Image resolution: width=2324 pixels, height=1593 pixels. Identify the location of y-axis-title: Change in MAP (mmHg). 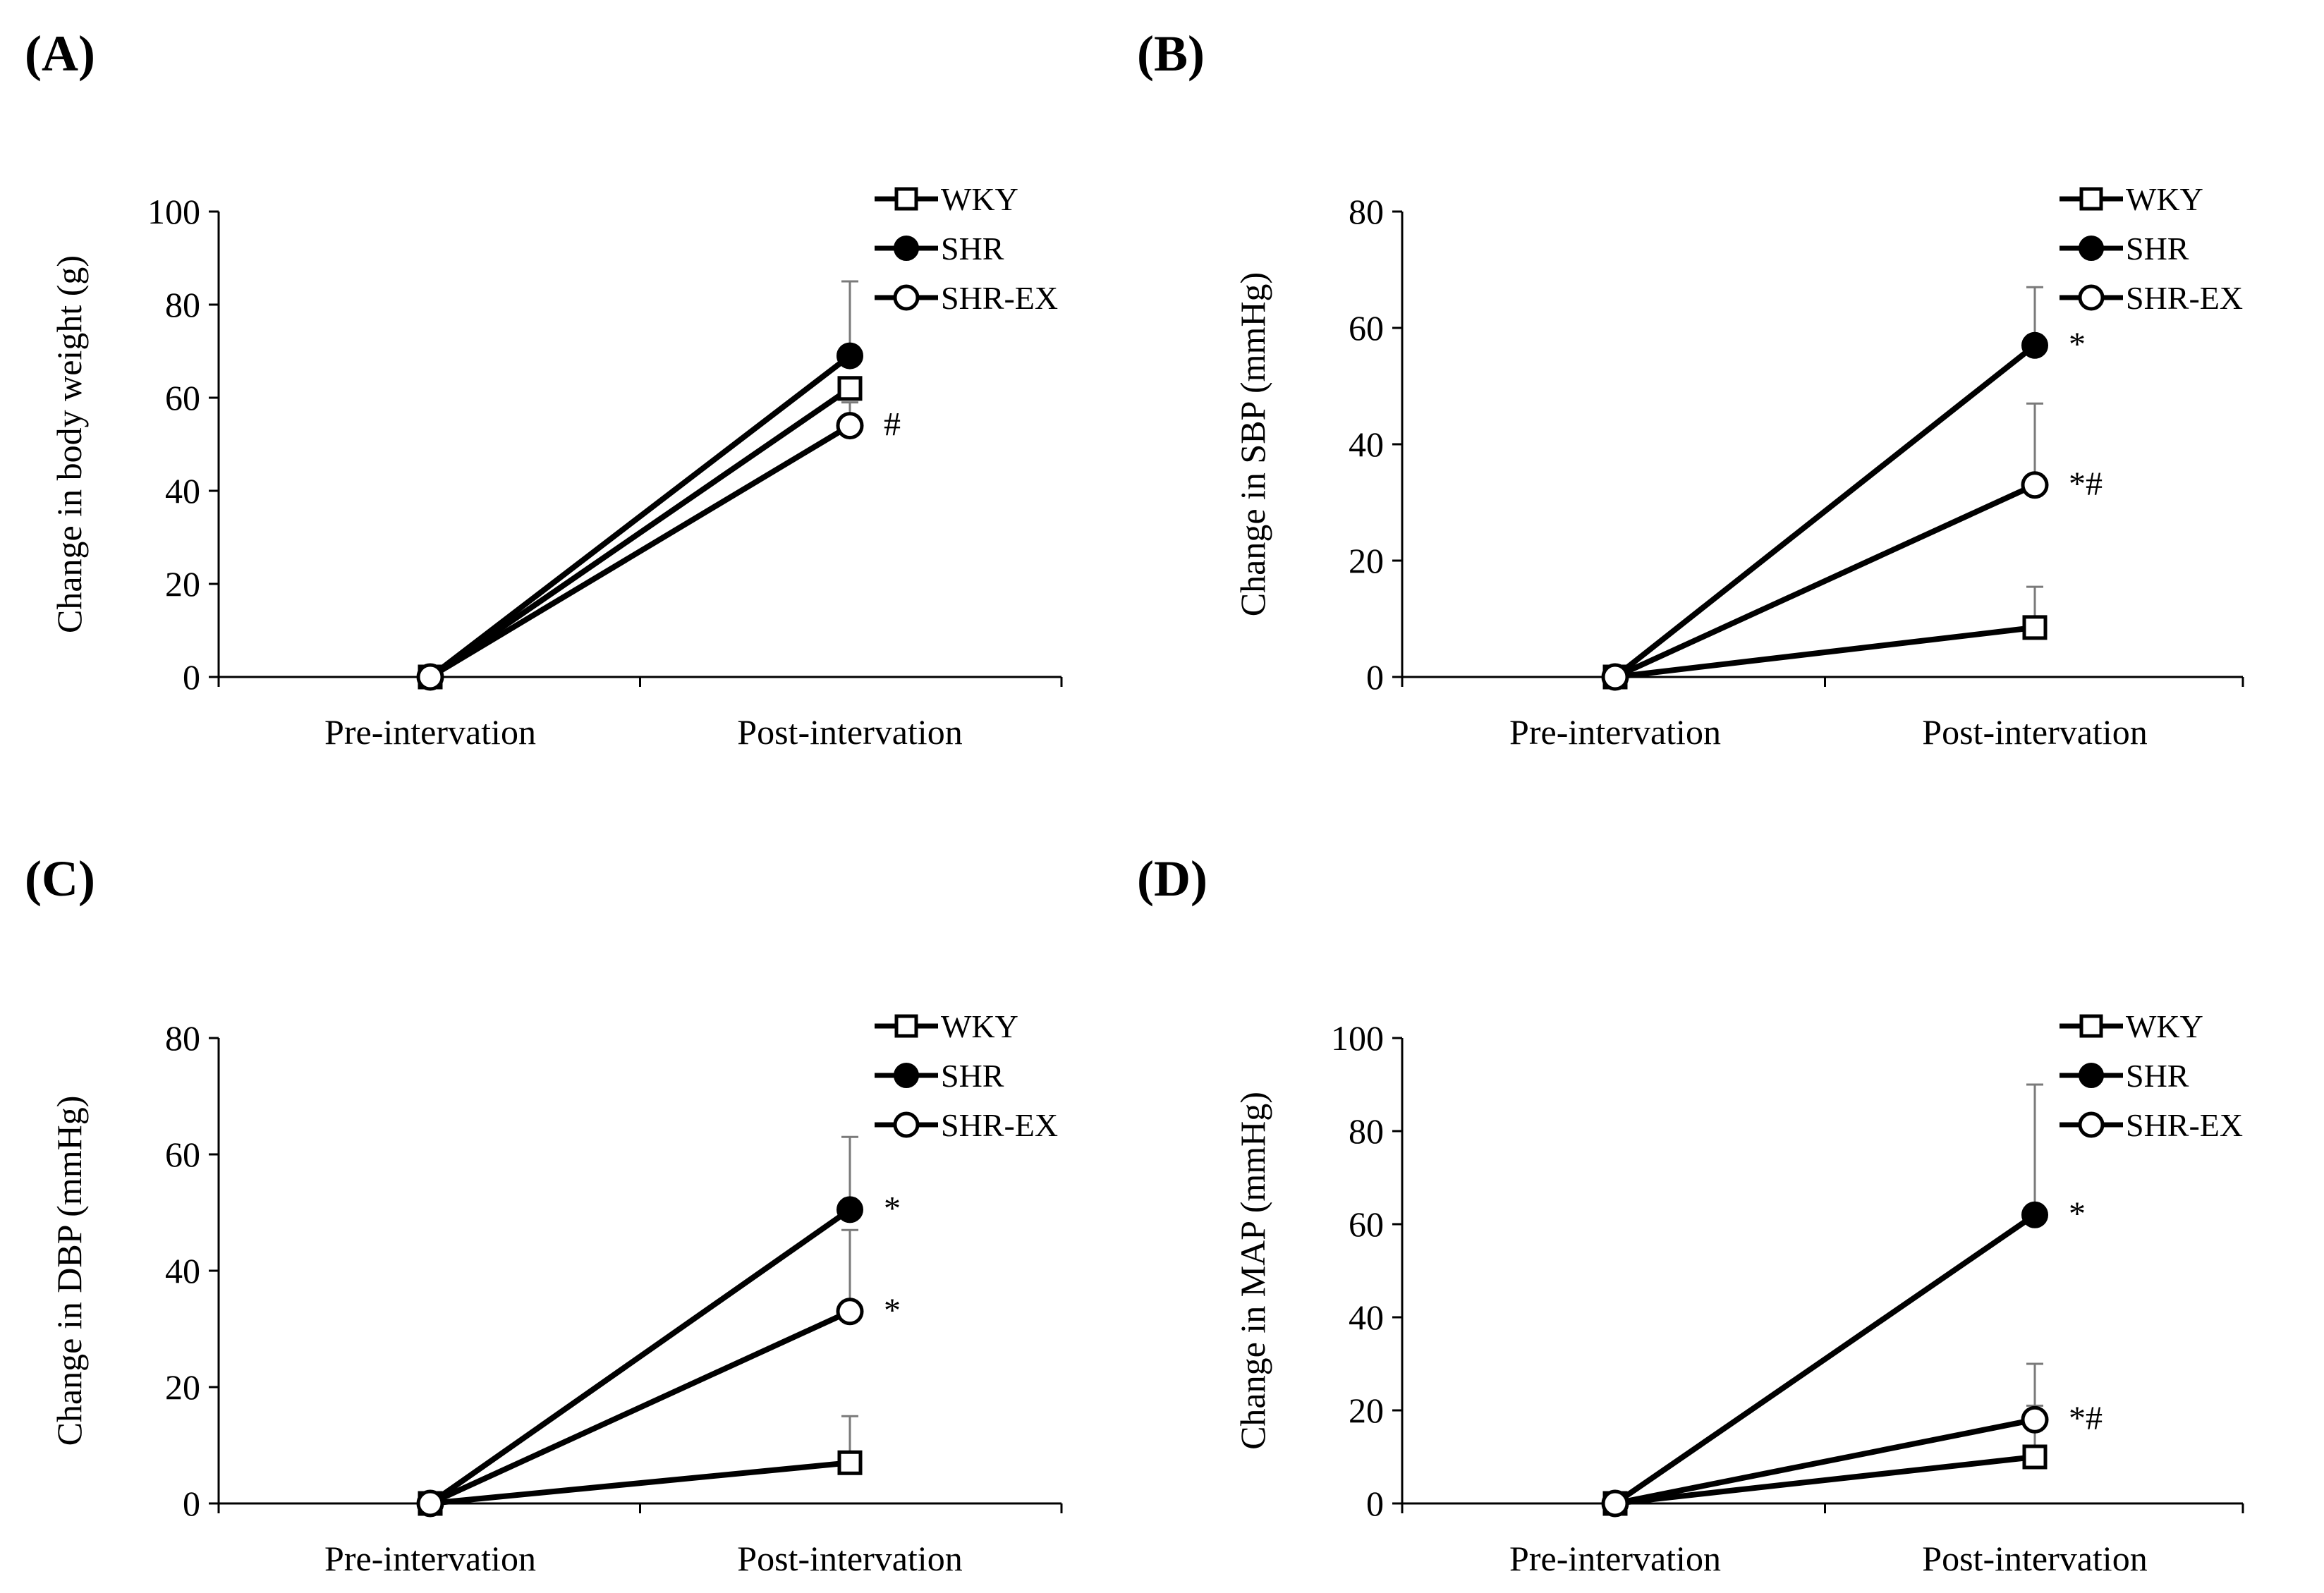
(1252, 1271).